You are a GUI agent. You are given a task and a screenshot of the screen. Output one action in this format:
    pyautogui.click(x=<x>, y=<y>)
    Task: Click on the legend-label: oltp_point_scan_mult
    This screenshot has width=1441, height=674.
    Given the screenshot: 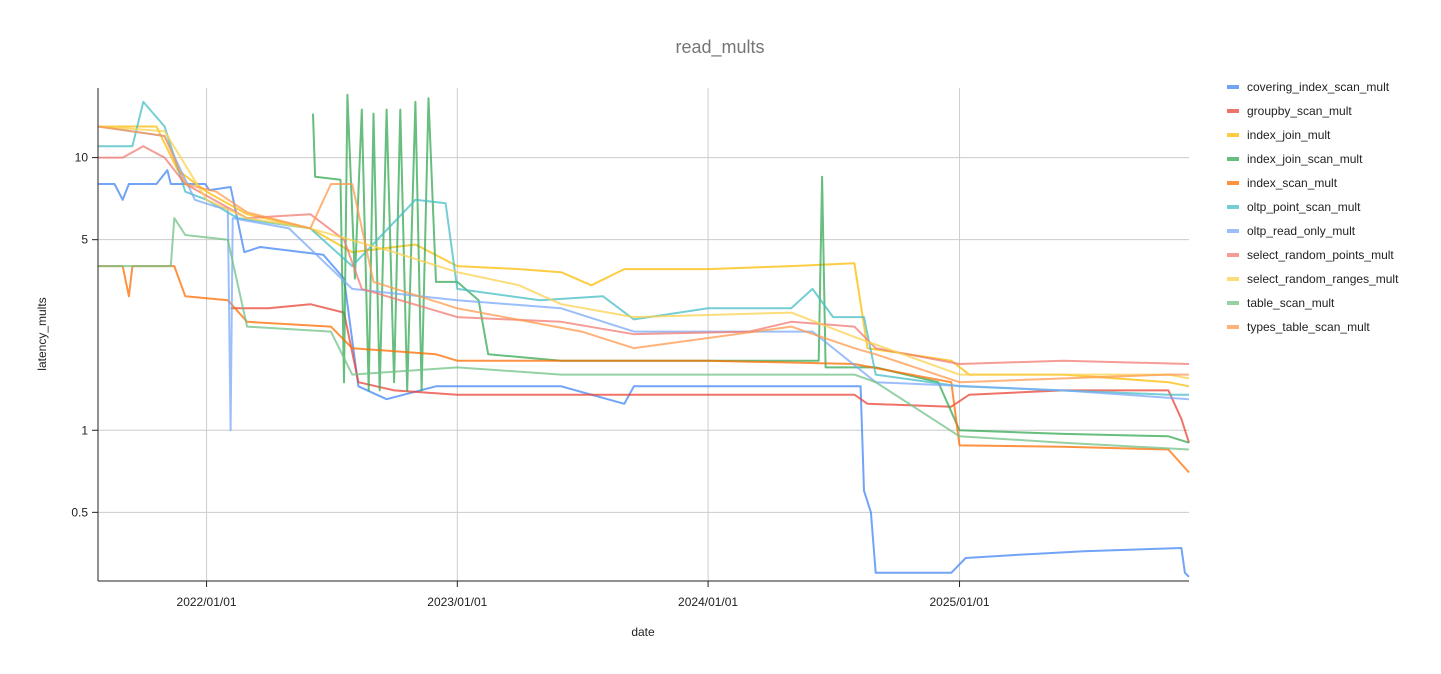 What is the action you would take?
    pyautogui.click(x=1304, y=207)
    